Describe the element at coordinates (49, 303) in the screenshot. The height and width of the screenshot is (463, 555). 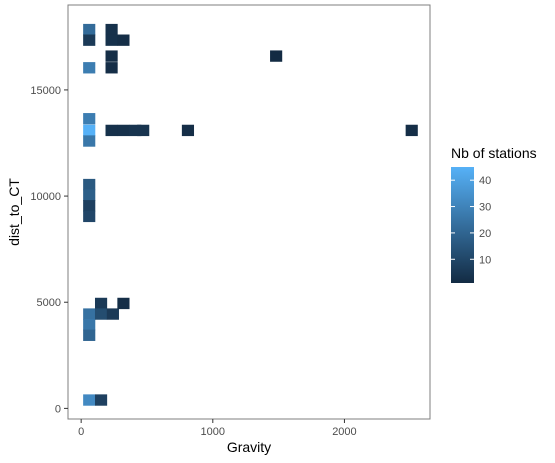
I see `y-tick-label: 5000` at that location.